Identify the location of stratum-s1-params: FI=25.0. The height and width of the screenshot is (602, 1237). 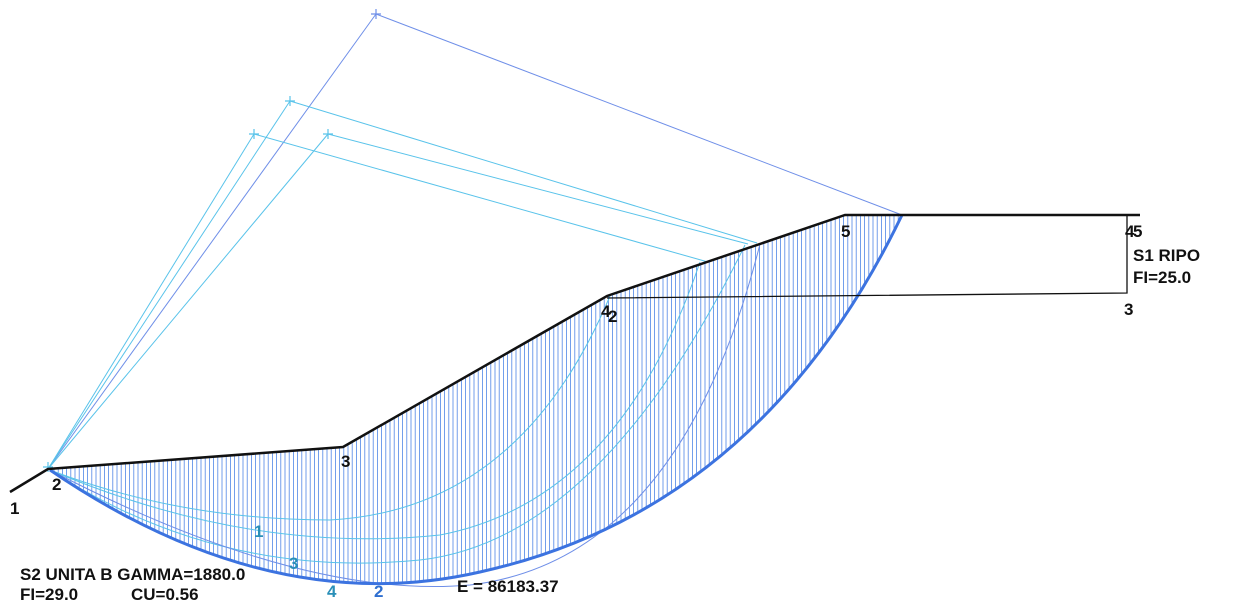
(1162, 277).